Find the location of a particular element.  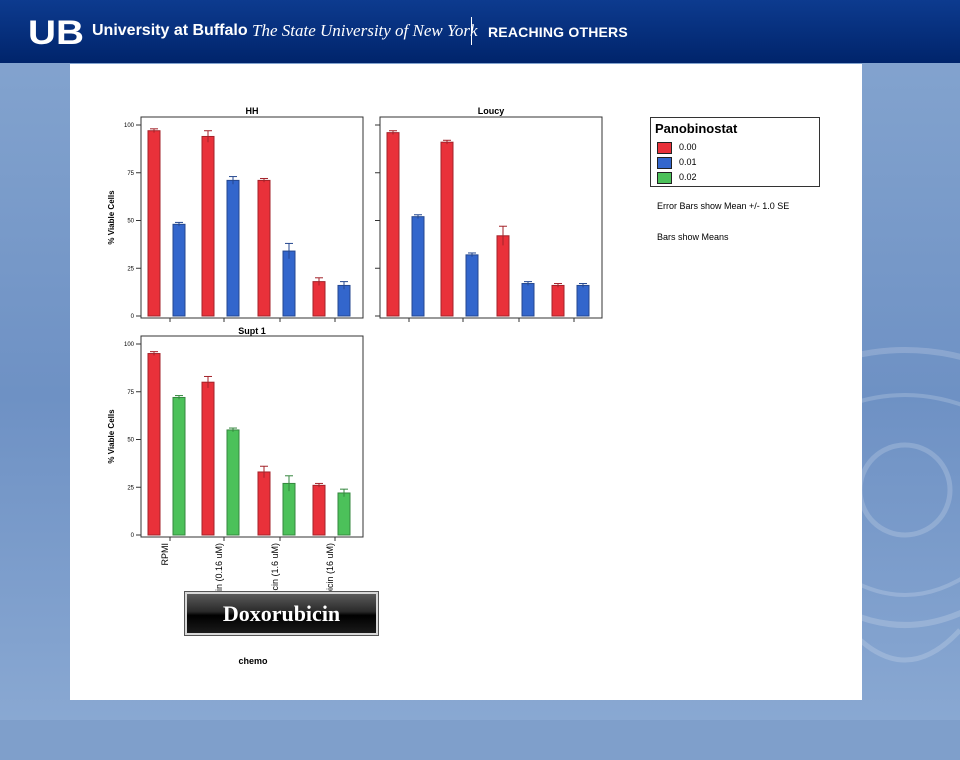

callout-label: Doxorubicin is located at coordinates (281, 613).